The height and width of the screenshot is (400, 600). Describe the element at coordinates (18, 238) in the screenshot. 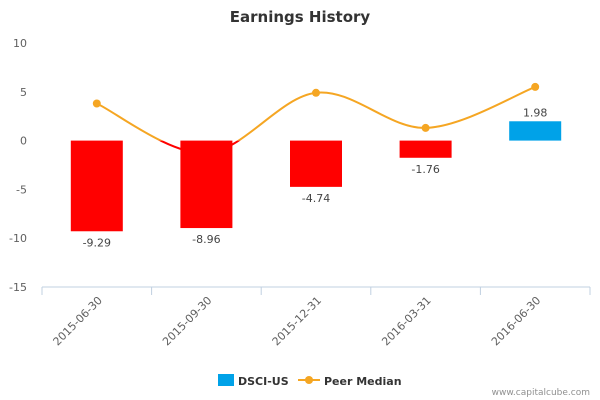

I see `y-tick-label: -10` at that location.